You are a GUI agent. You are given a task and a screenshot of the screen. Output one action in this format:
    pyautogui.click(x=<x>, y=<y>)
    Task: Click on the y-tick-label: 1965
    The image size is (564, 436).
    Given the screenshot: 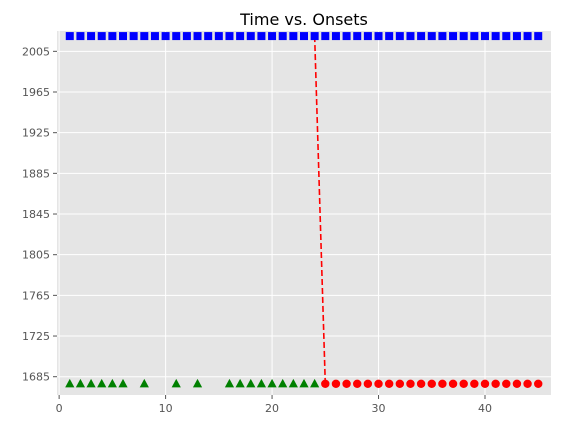 What is the action you would take?
    pyautogui.click(x=36, y=92)
    